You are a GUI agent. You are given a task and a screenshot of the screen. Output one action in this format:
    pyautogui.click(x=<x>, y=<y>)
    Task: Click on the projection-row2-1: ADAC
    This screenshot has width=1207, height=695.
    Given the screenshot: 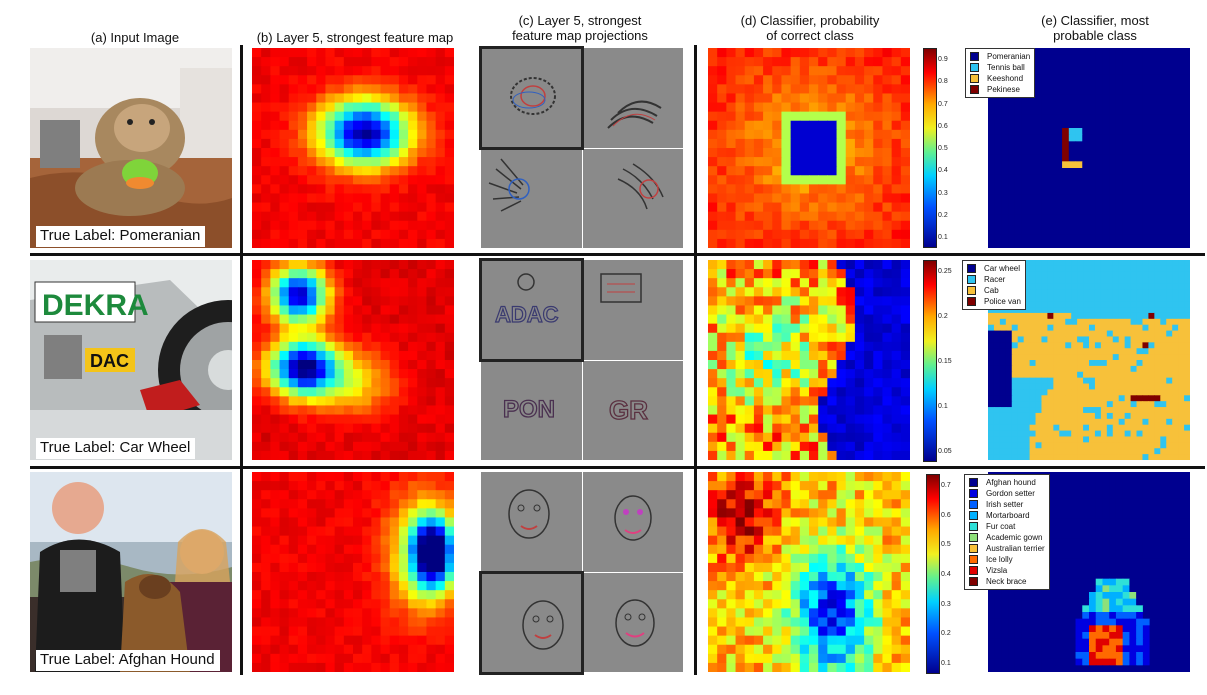 What is the action you would take?
    pyautogui.click(x=531, y=310)
    